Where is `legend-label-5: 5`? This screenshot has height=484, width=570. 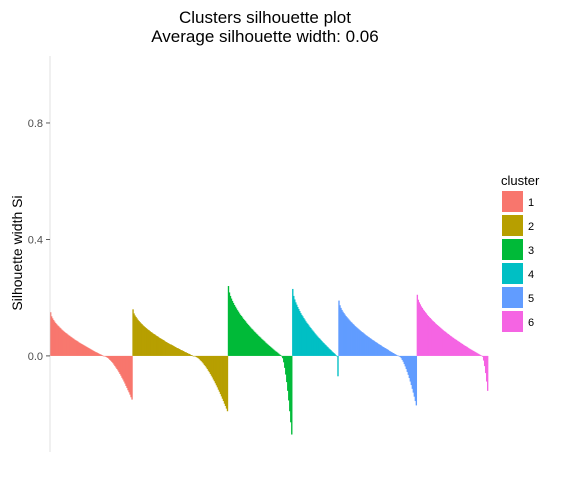
legend-label-5: 5 is located at coordinates (531, 299).